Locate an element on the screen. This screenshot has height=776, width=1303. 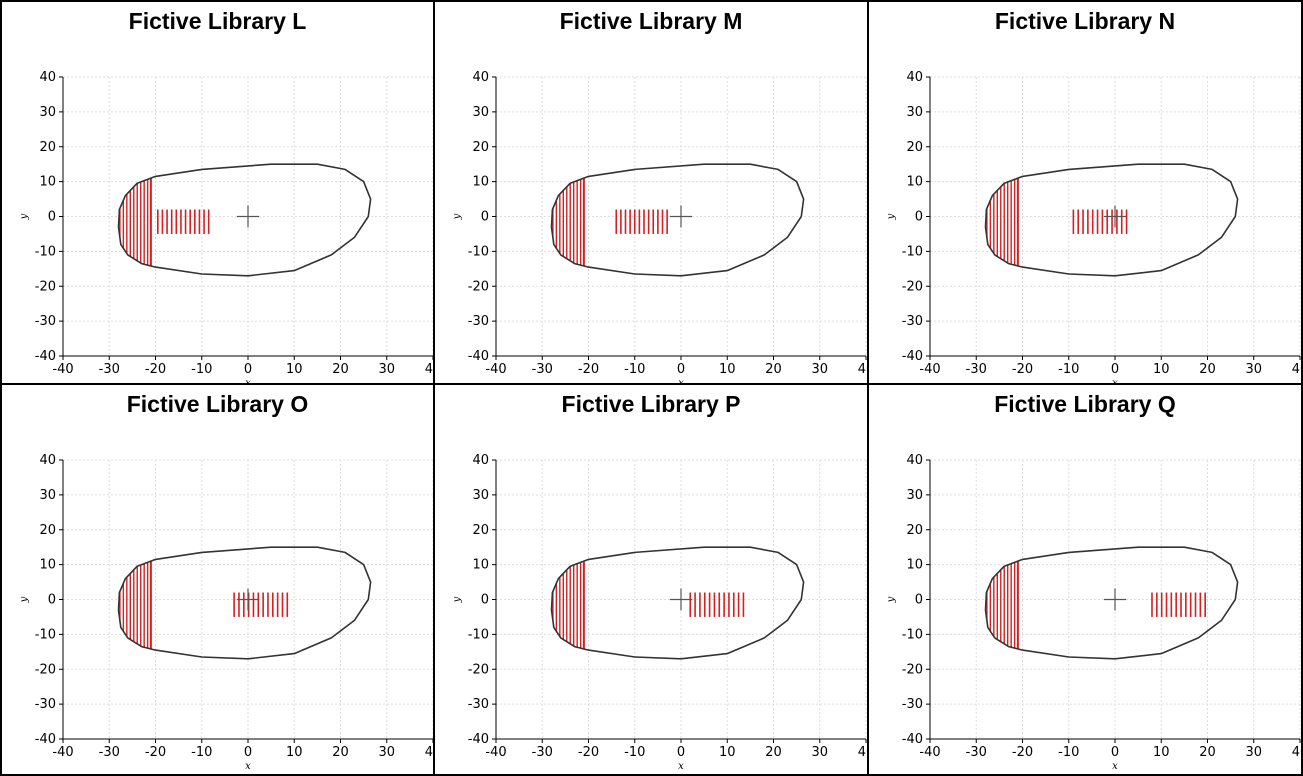
x-tick-label: 20 is located at coordinates (1207, 369).